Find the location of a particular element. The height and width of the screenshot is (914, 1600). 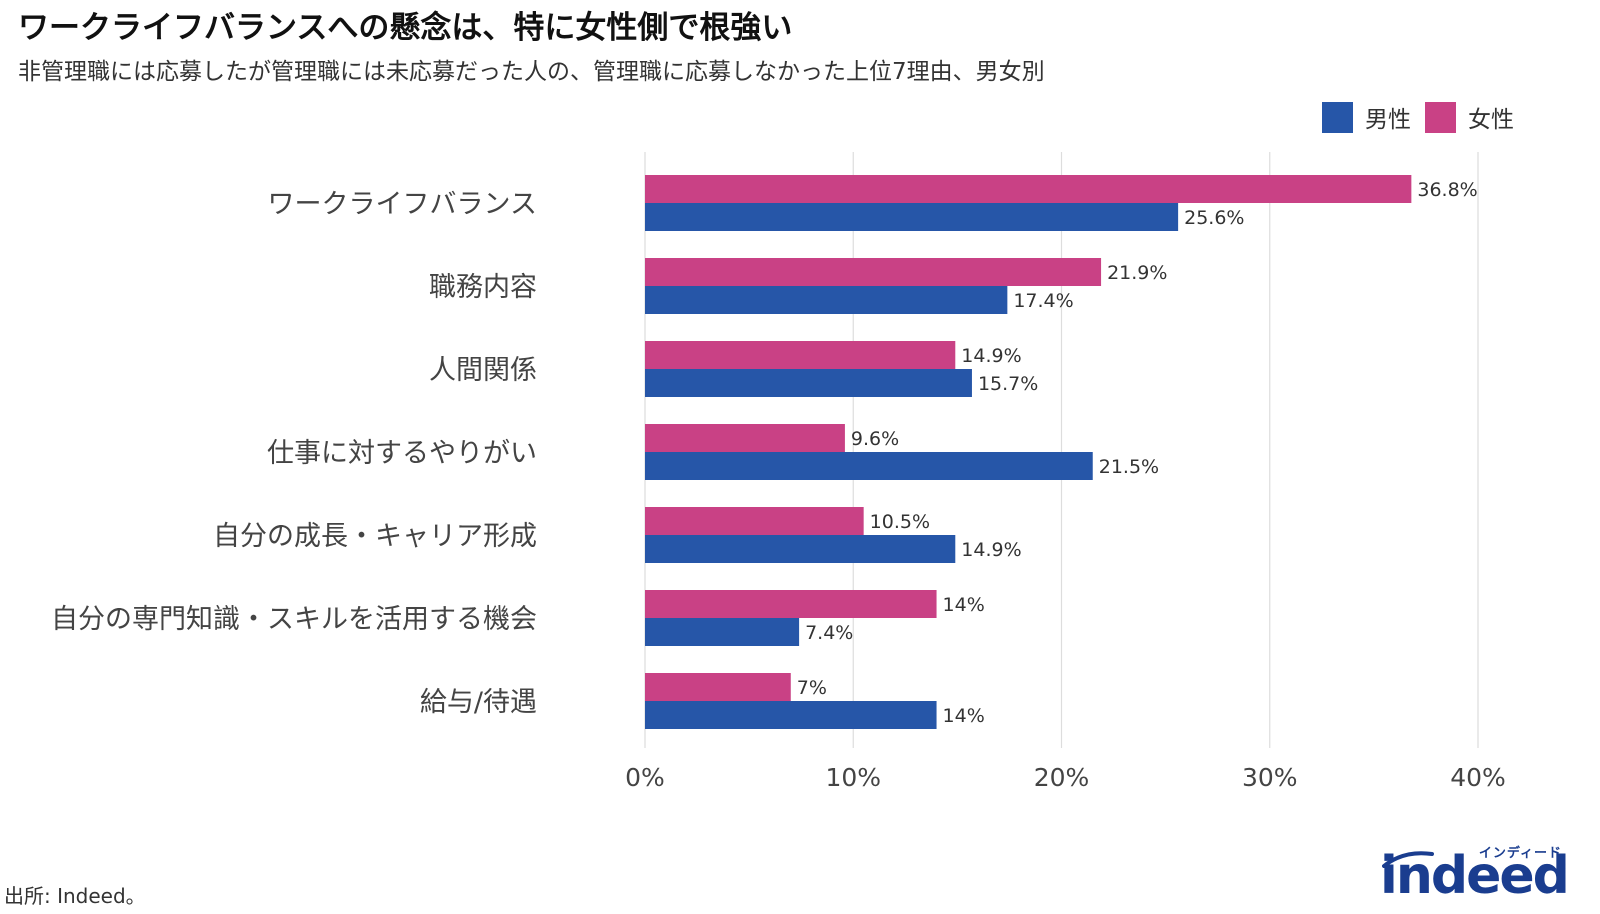

x-tick-label: 10% is located at coordinates (853, 777).